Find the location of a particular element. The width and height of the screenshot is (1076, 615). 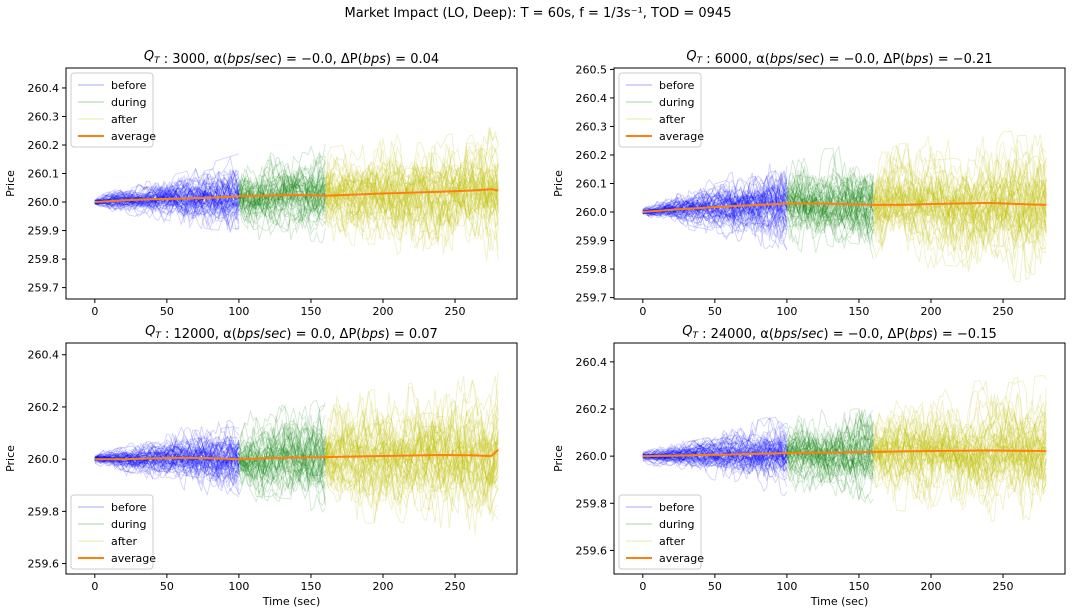

legend-label-before: before is located at coordinates (677, 507).